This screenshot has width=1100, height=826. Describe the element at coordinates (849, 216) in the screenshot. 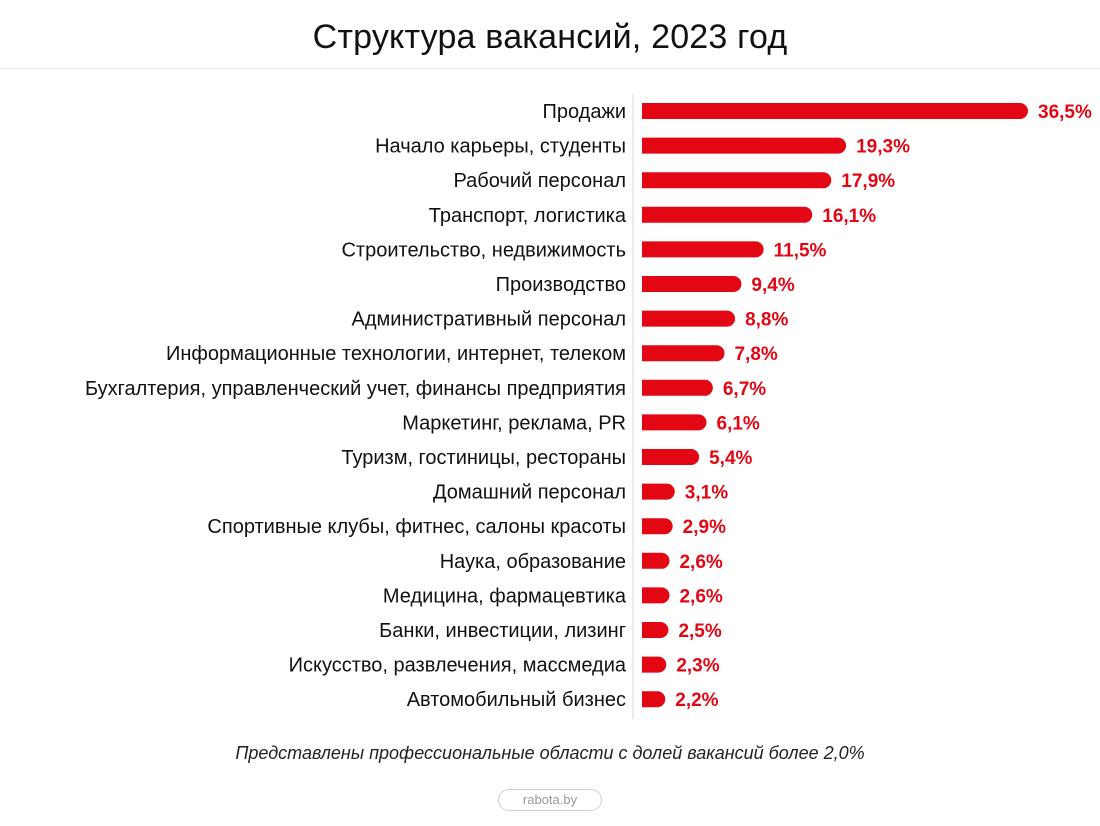

I see `value-label: 16,1%` at that location.